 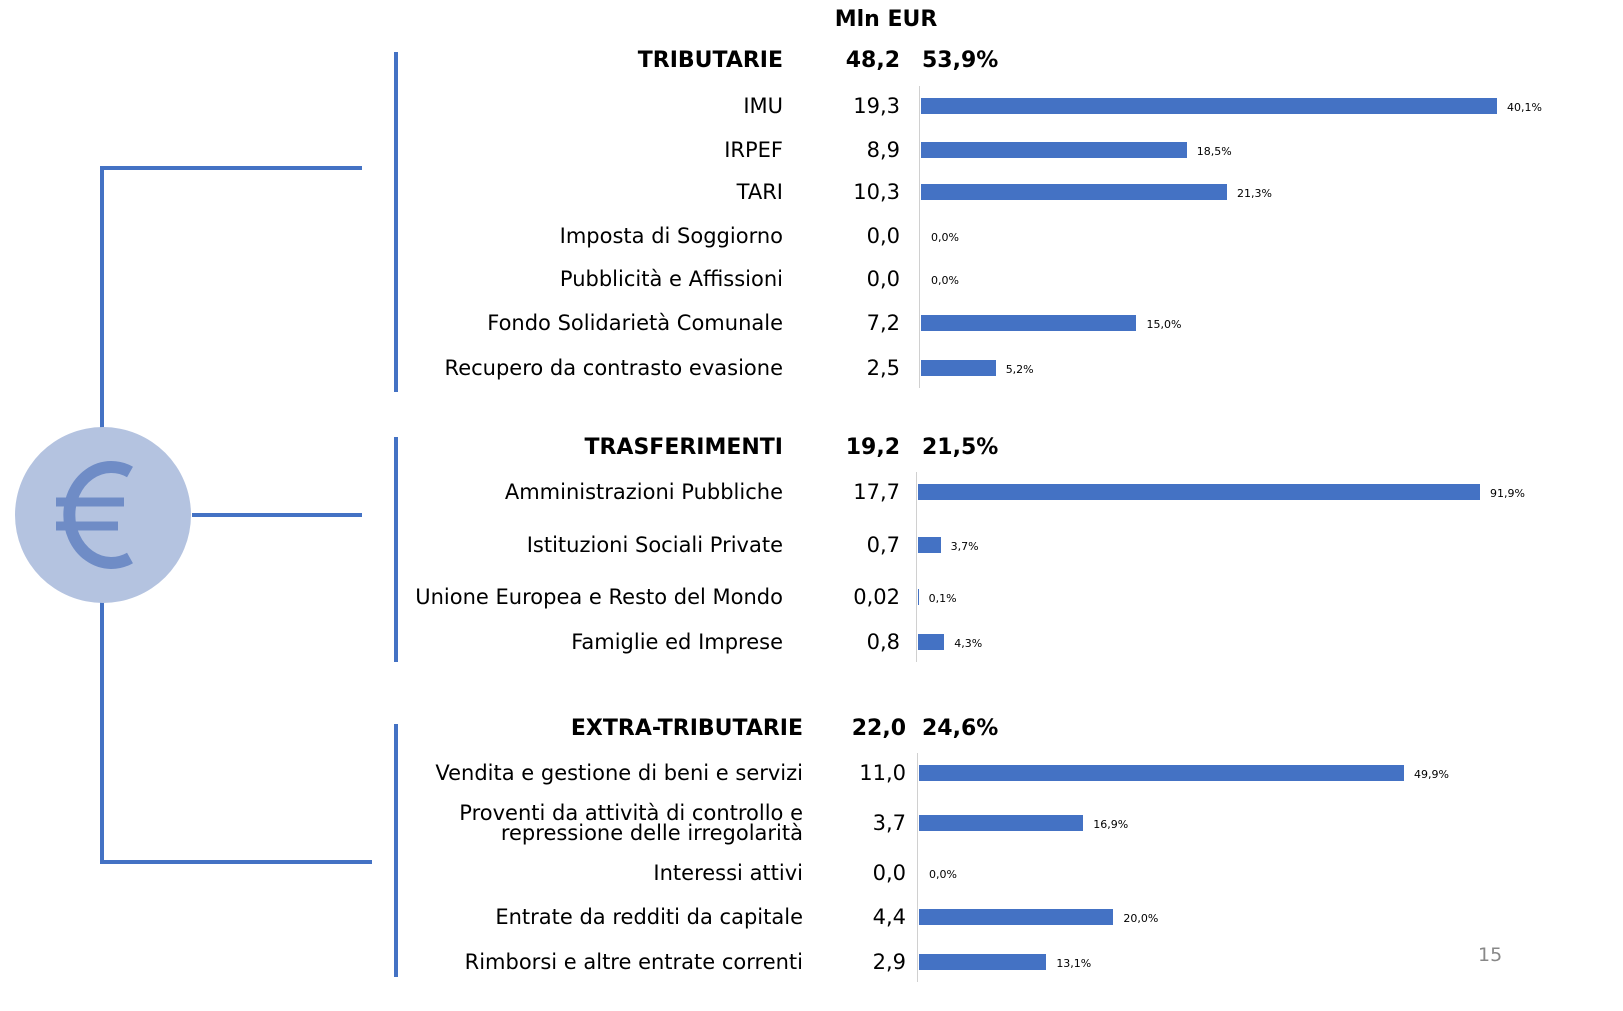 I want to click on amount-label: 2,5, so click(x=883, y=368).